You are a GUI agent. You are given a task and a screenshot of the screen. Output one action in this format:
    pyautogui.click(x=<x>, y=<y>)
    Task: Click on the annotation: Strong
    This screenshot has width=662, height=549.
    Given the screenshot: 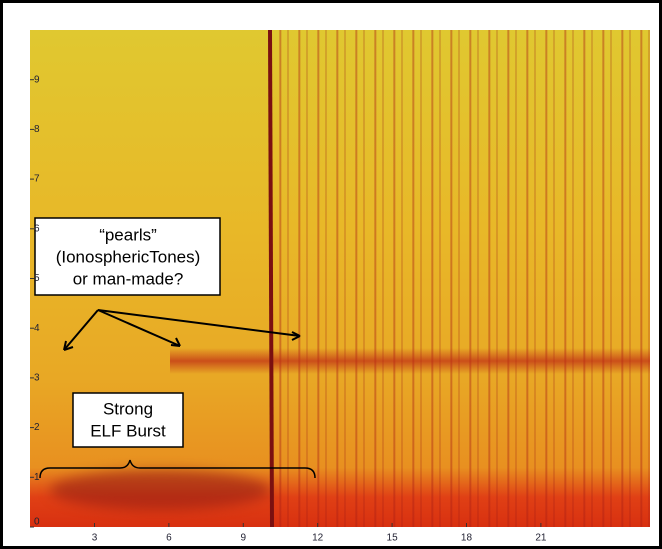 What is the action you would take?
    pyautogui.click(x=128, y=408)
    